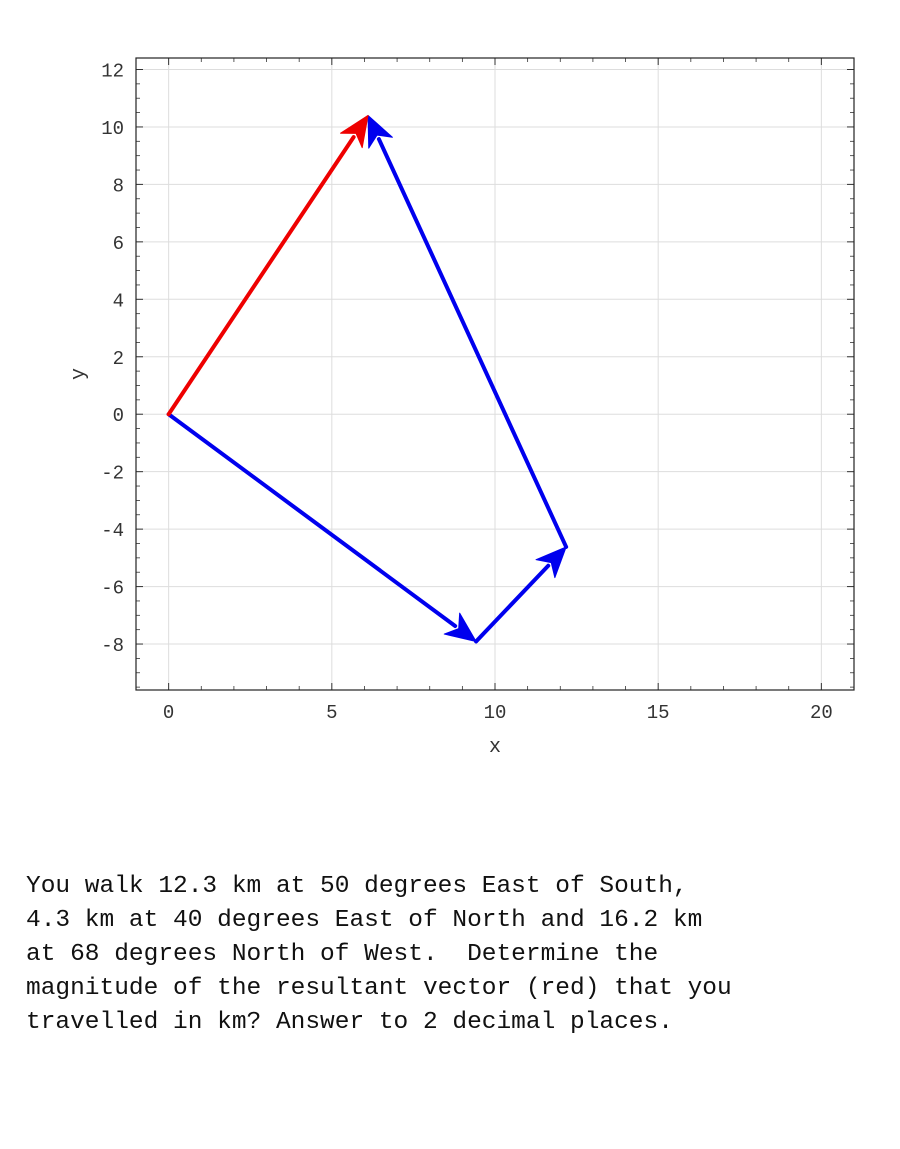 This screenshot has width=900, height=1149. What do you see at coordinates (118, 301) in the screenshot?
I see `y-tick-label: 4` at bounding box center [118, 301].